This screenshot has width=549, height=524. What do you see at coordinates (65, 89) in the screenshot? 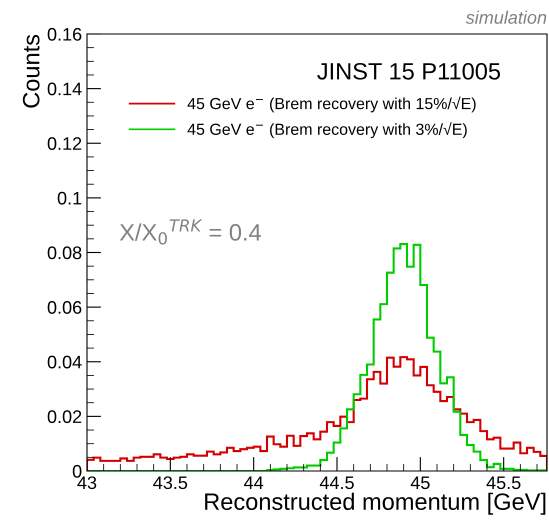
I see `y-tick-label: 0.14` at bounding box center [65, 89].